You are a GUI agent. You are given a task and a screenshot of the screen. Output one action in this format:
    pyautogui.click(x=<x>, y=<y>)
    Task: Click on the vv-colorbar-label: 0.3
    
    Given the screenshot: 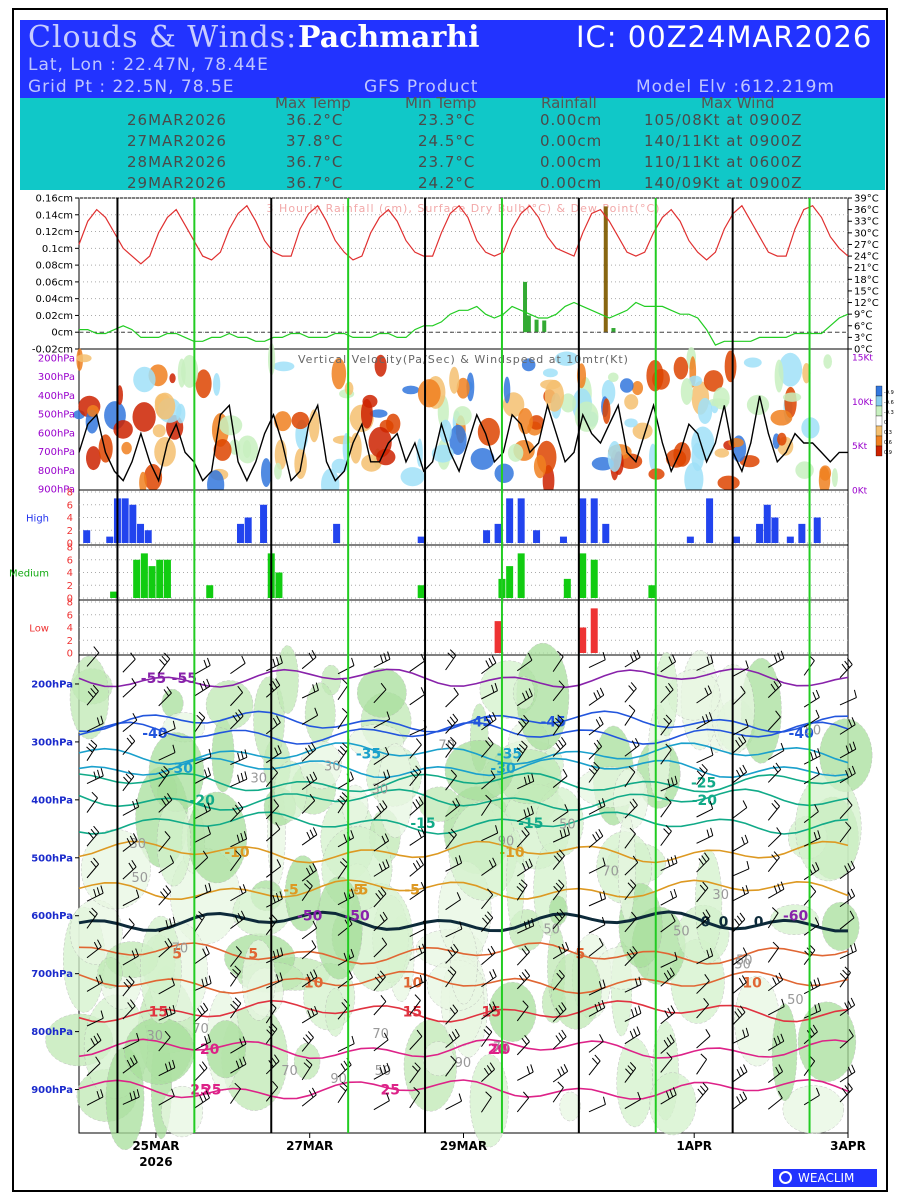 What is the action you would take?
    pyautogui.click(x=888, y=433)
    